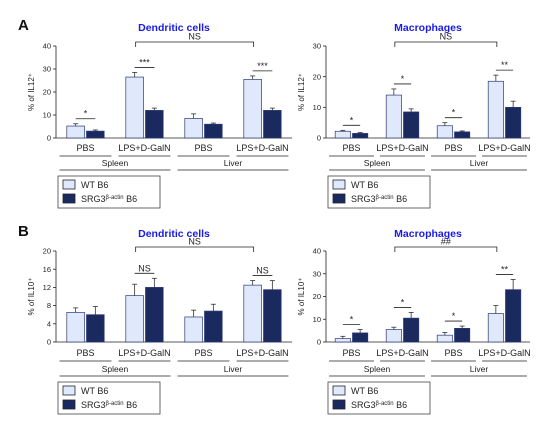 This screenshot has width=550, height=422. What do you see at coordinates (31, 92) in the screenshot?
I see `y-axis-label: % of IL12⁺` at bounding box center [31, 92].